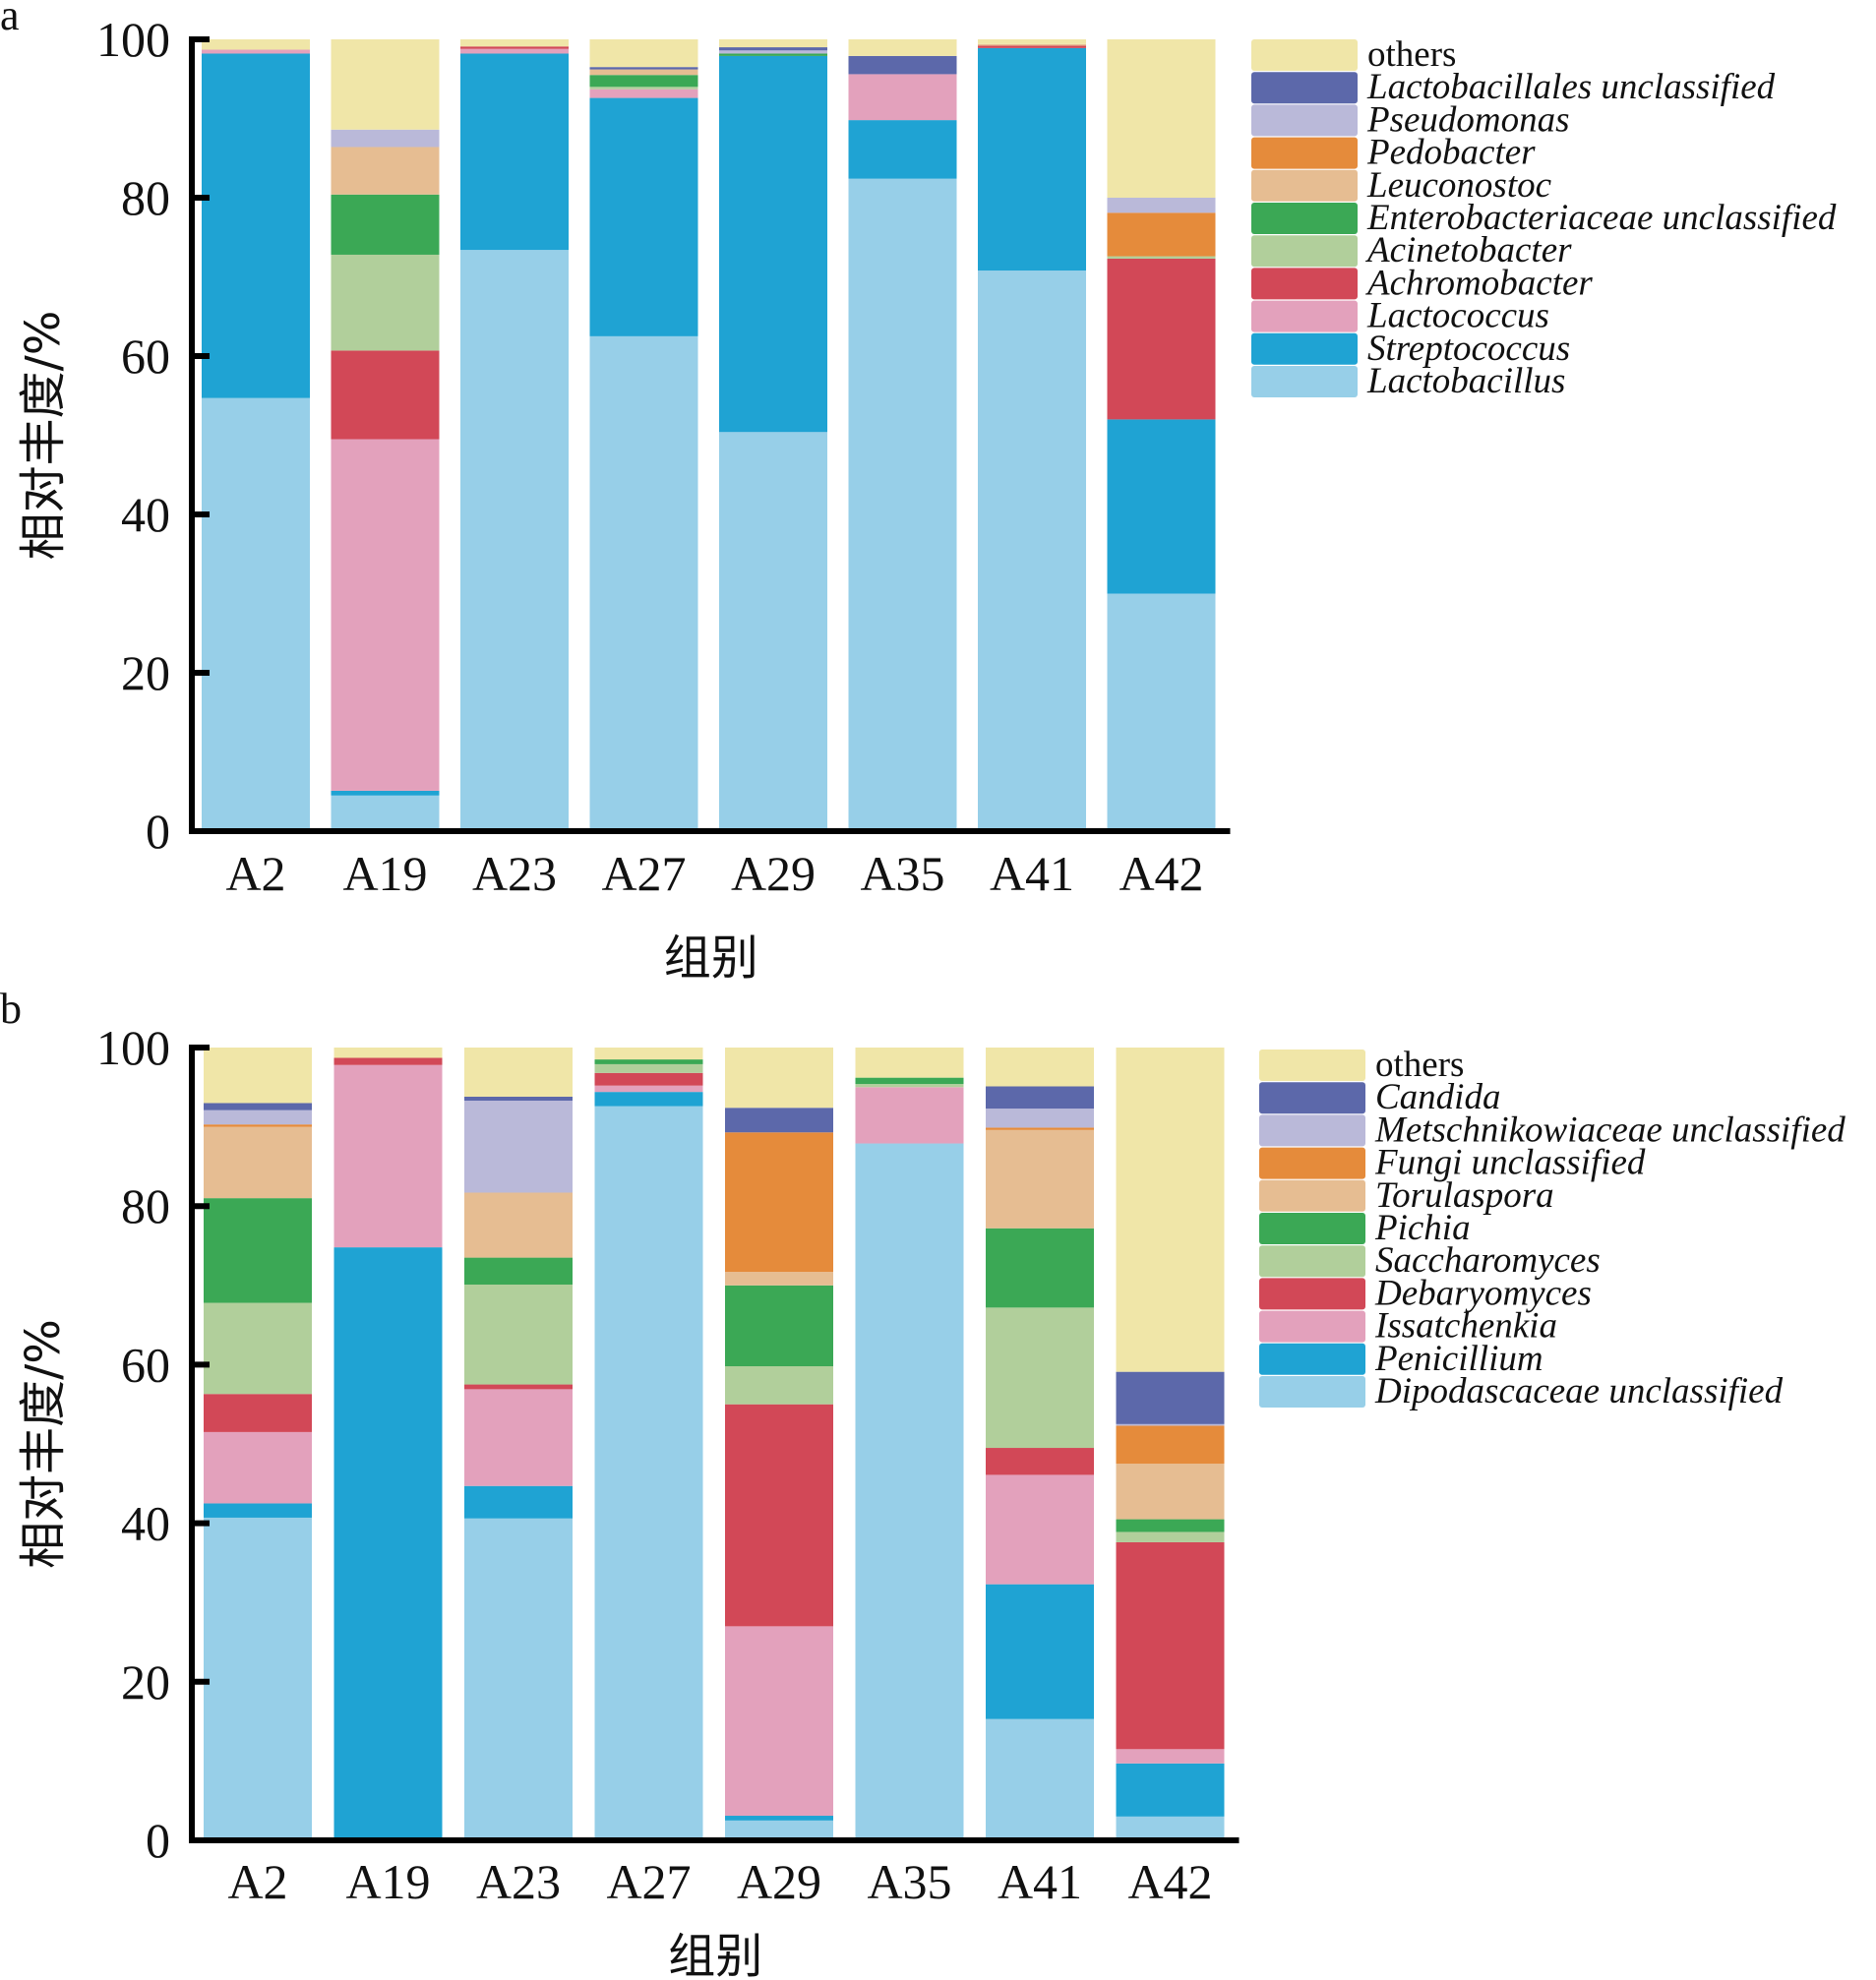  What do you see at coordinates (514, 51) in the screenshot?
I see `bar-segment-A23-lactococcus` at bounding box center [514, 51].